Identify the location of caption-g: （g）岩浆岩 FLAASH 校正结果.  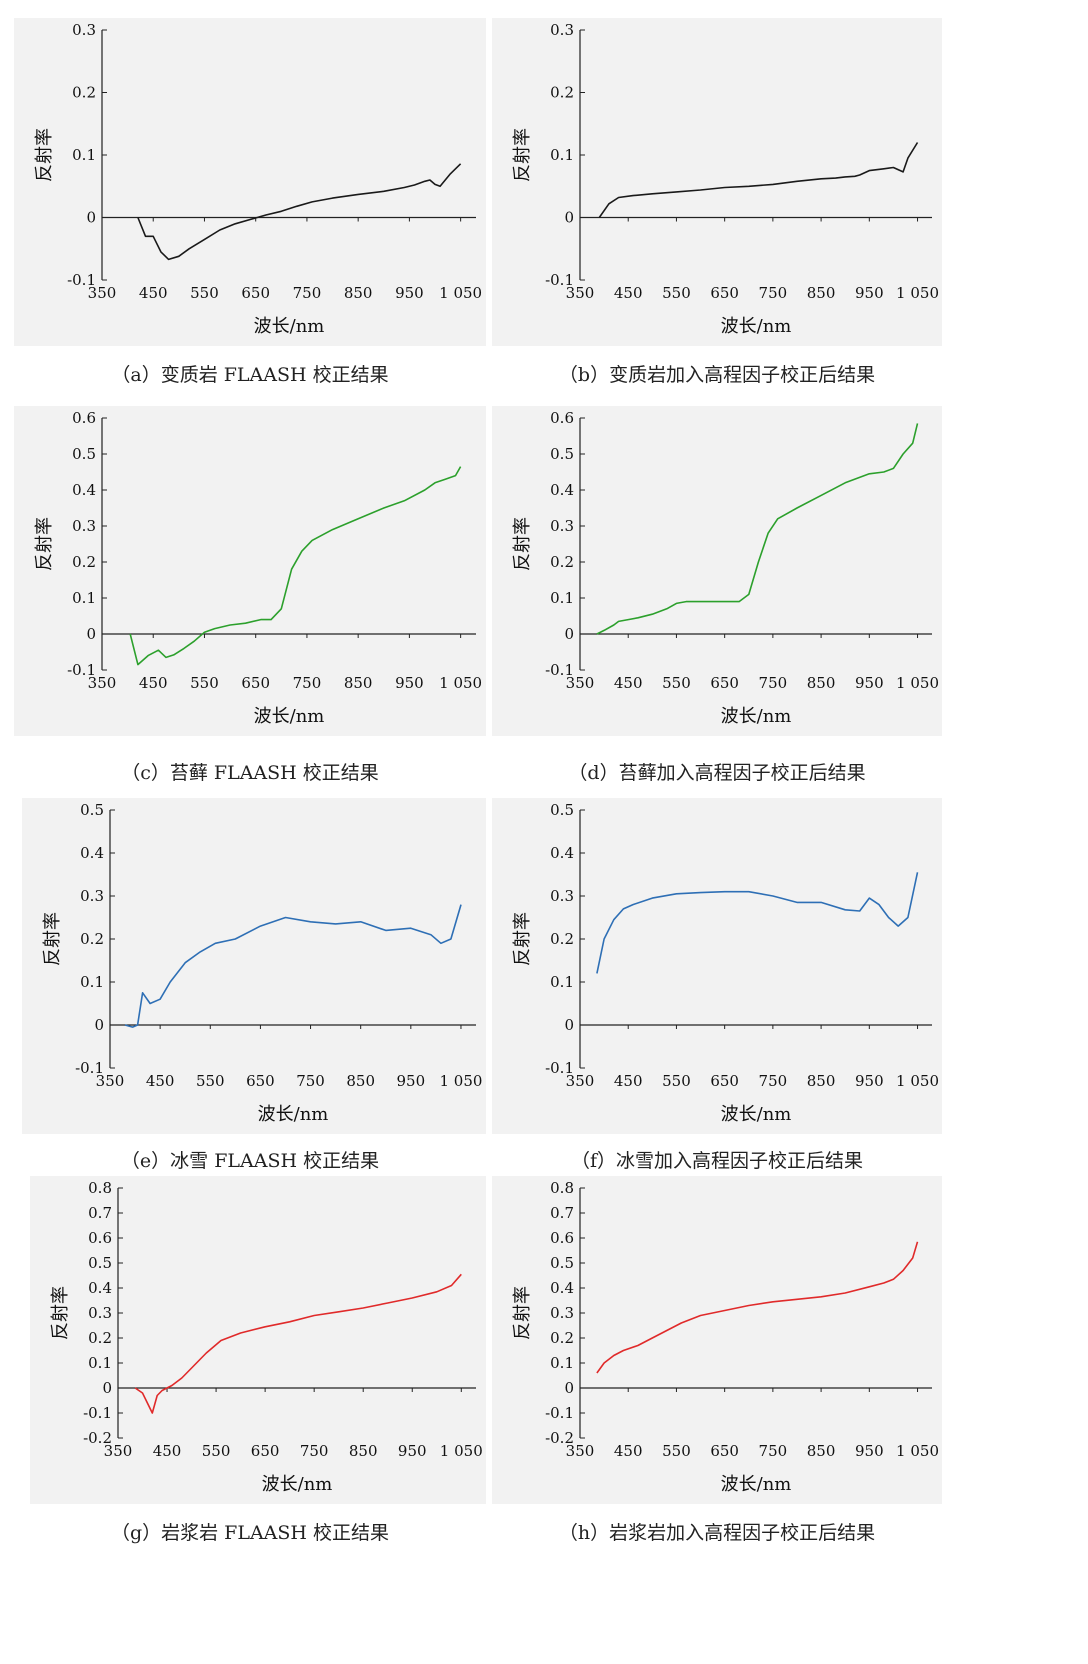
(250, 1533).